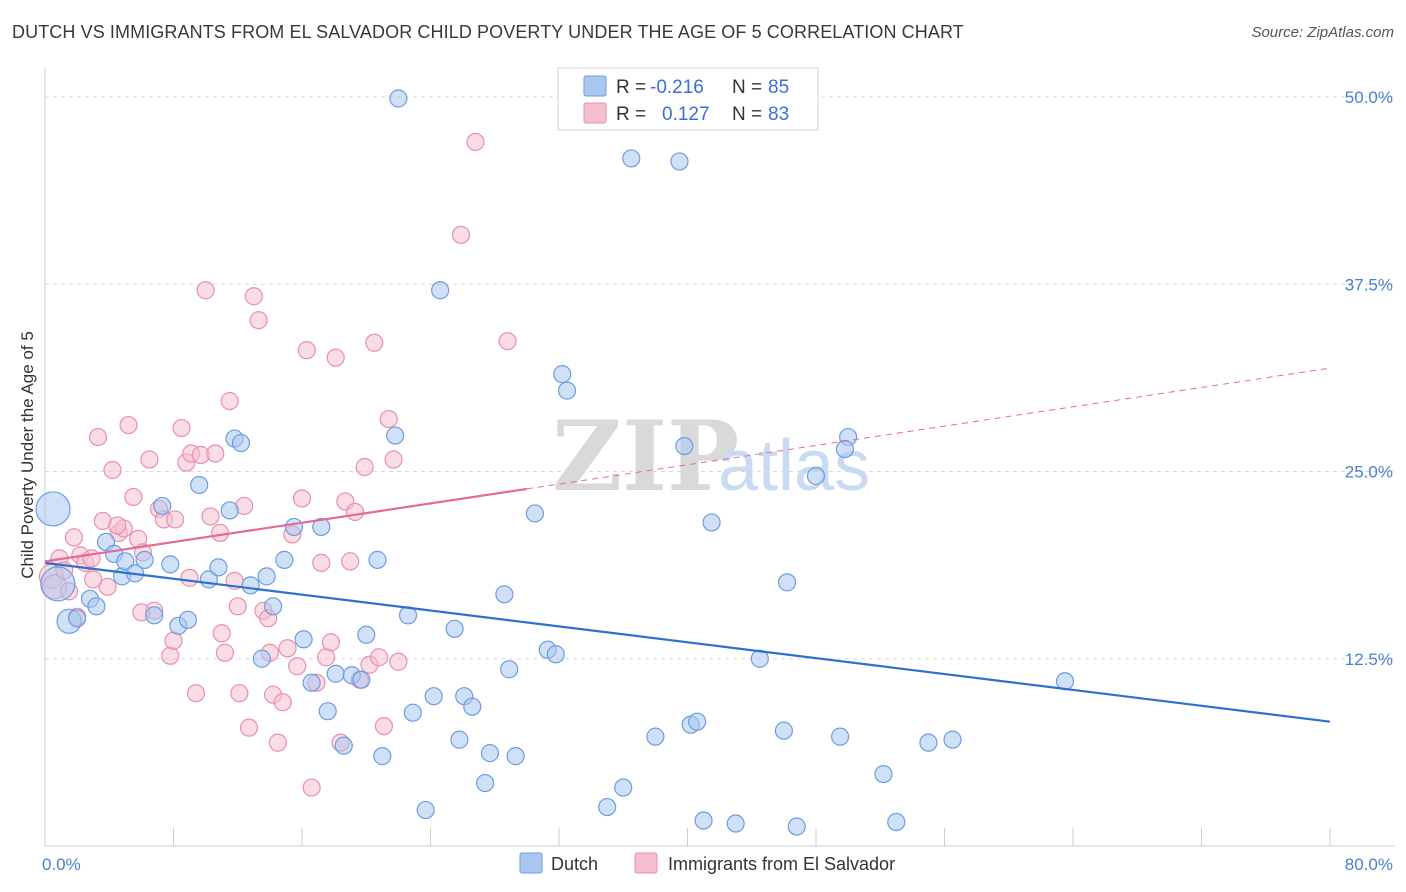 This screenshot has width=1406, height=892. Describe the element at coordinates (595, 86) in the screenshot. I see `legend-swatch-dutch` at that location.